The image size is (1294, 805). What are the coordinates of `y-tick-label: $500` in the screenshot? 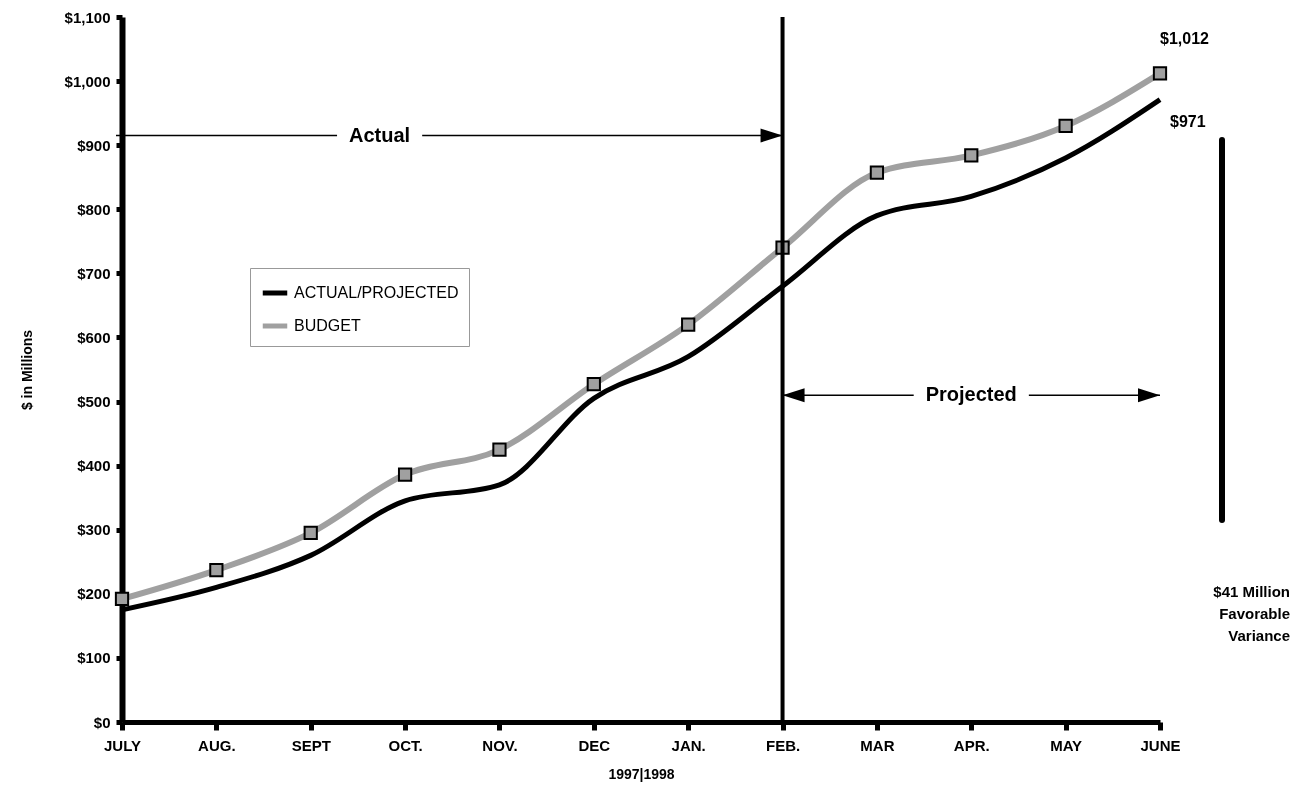 It's located at (94, 402).